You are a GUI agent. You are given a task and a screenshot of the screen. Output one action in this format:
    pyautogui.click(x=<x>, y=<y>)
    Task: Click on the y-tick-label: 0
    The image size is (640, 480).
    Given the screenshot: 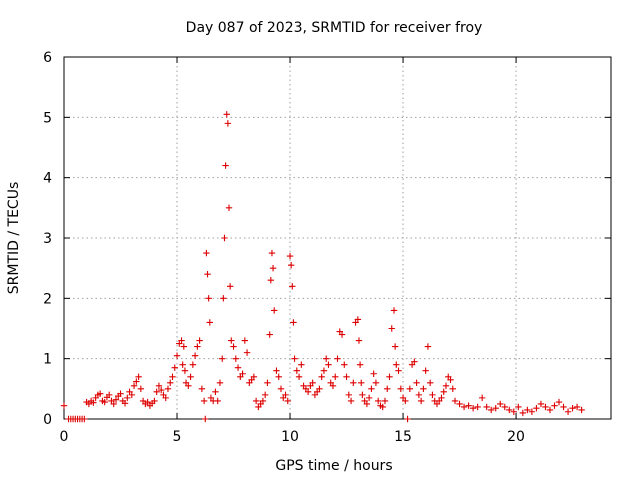 What is the action you would take?
    pyautogui.click(x=47, y=420)
    